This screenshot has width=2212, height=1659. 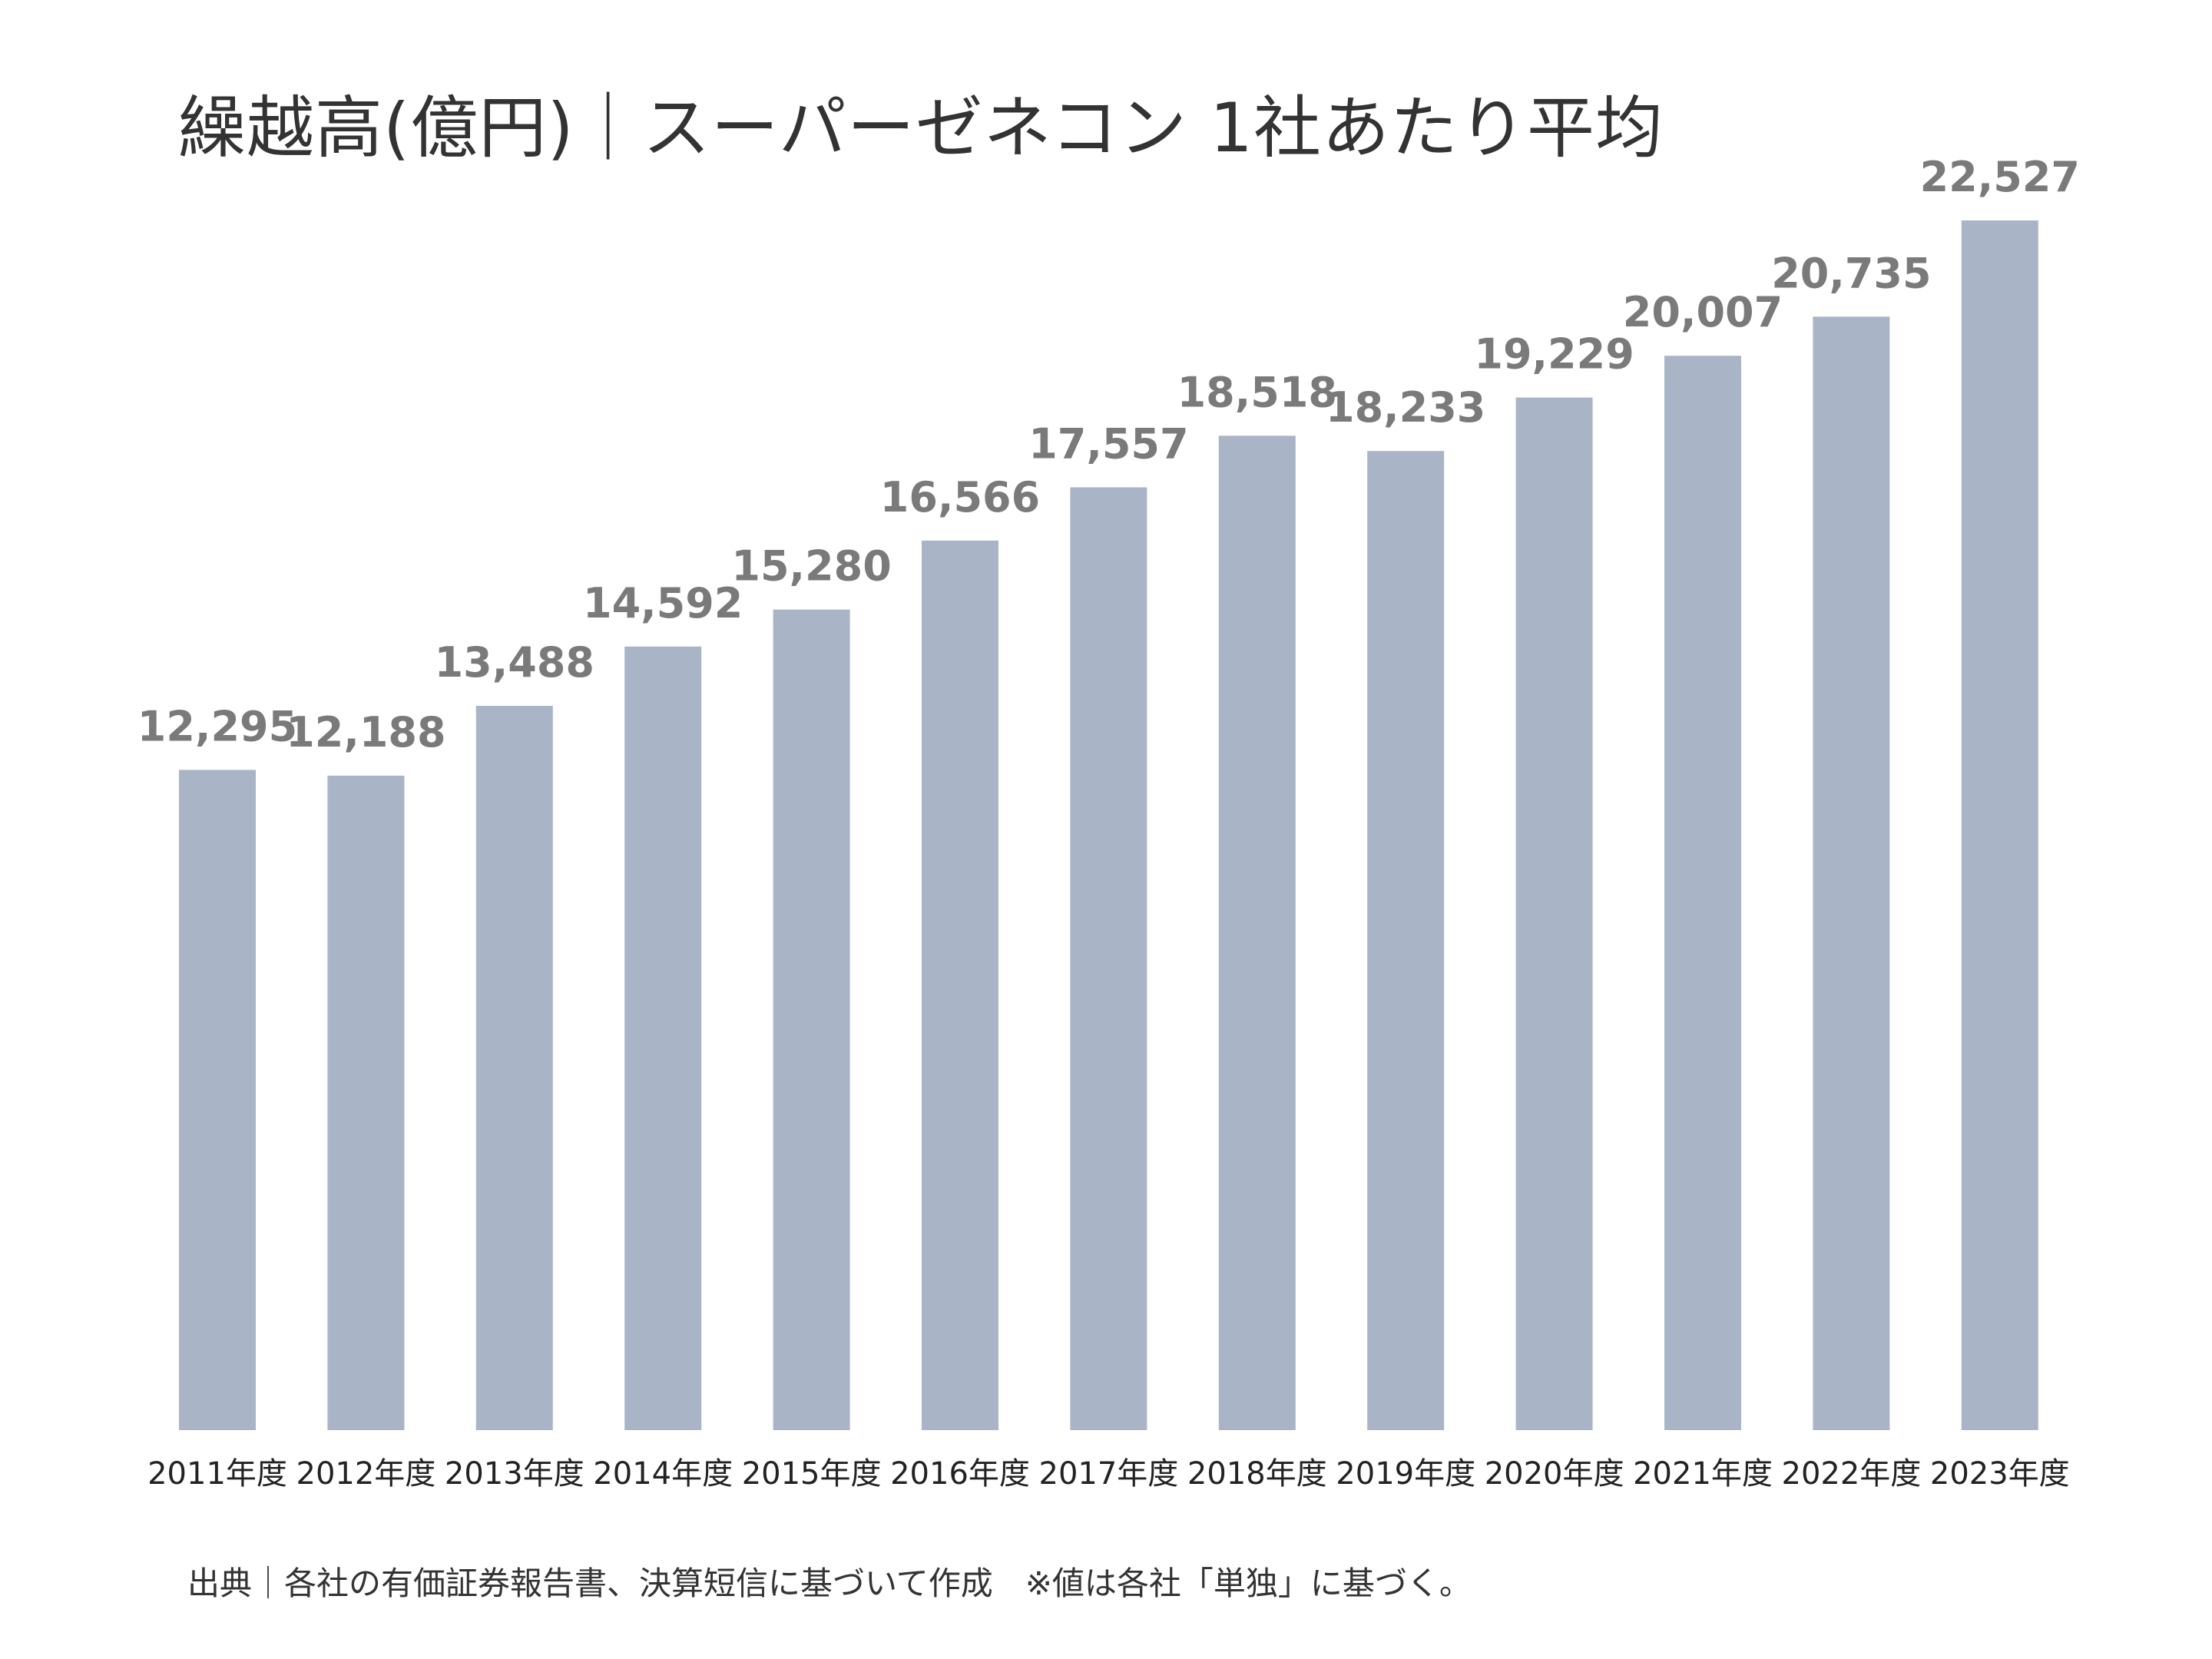 I want to click on bar-2021年度, so click(x=1703, y=894).